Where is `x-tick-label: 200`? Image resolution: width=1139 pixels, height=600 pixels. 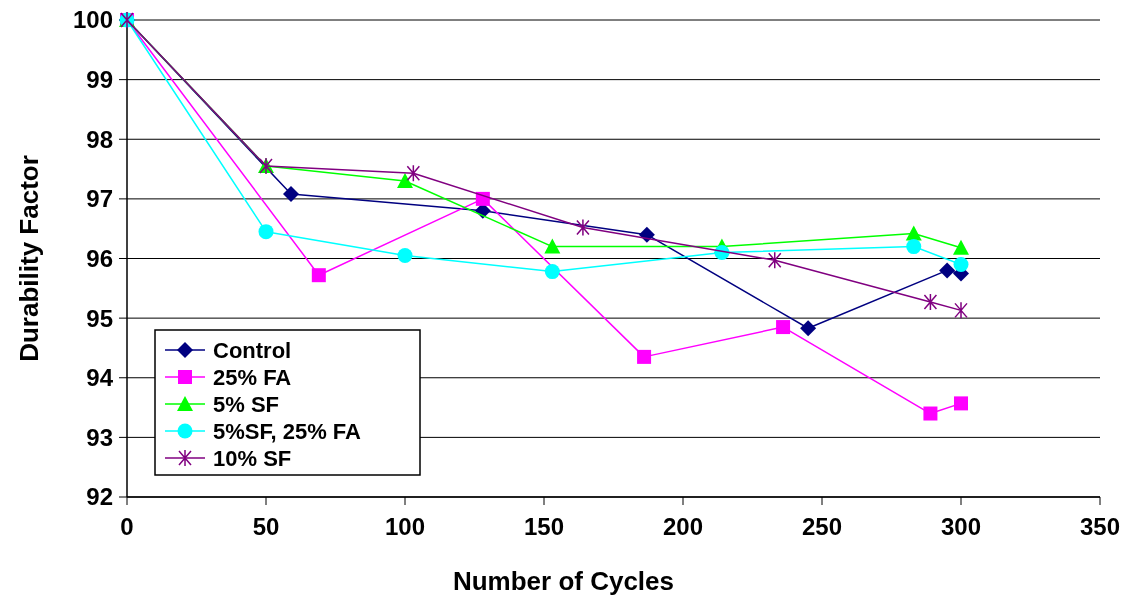 x-tick-label: 200 is located at coordinates (683, 526).